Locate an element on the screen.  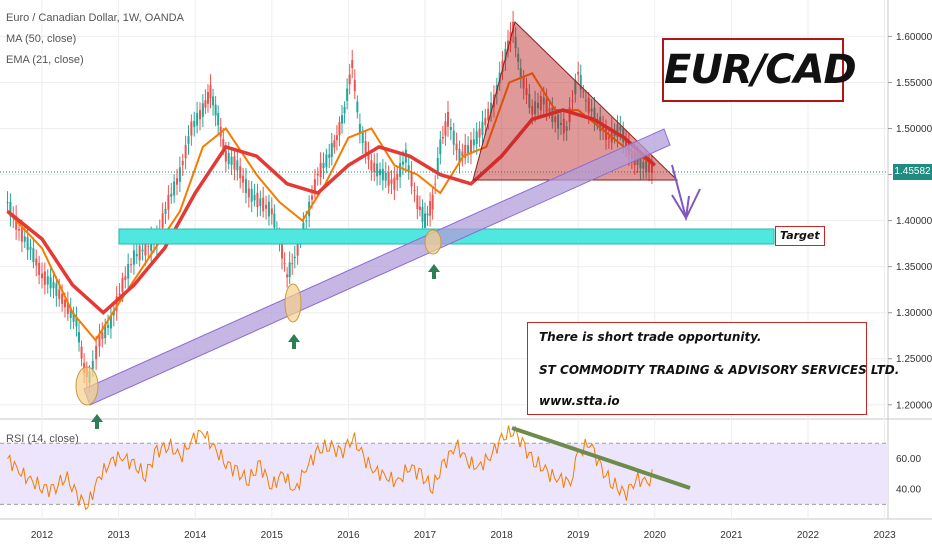
pair-title-box: EUR/CAD is located at coordinates (759, 70).